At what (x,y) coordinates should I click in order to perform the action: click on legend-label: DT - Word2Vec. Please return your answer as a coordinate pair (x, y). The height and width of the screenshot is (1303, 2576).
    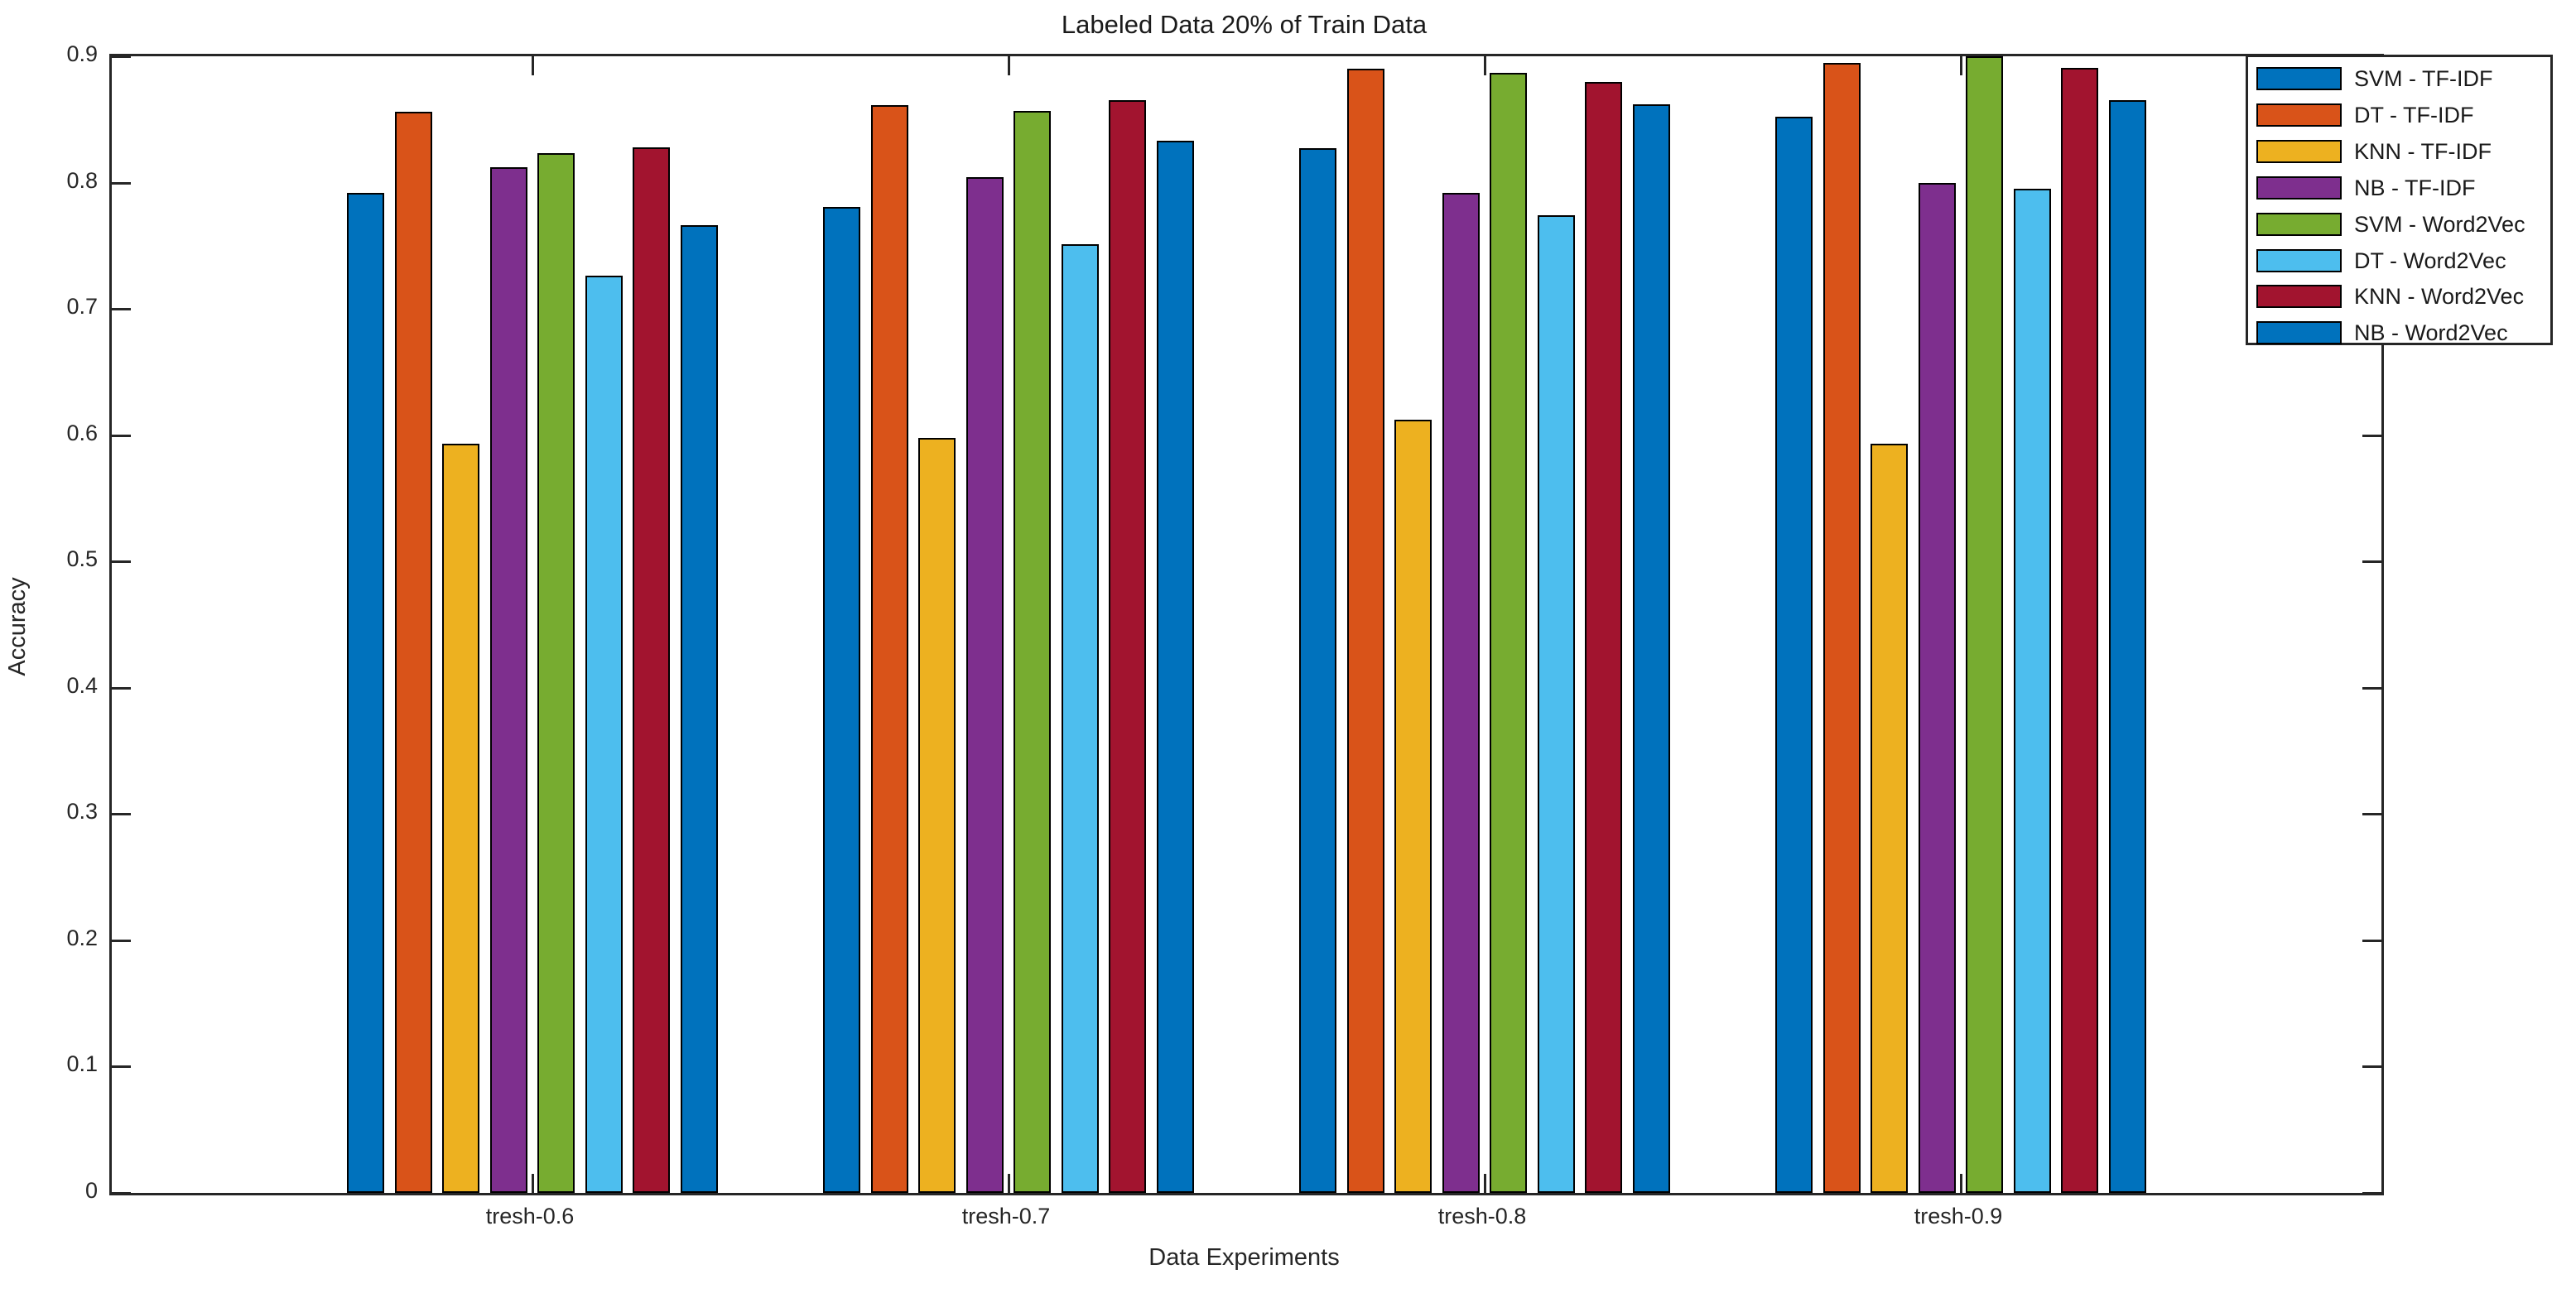
    Looking at the image, I should click on (2430, 260).